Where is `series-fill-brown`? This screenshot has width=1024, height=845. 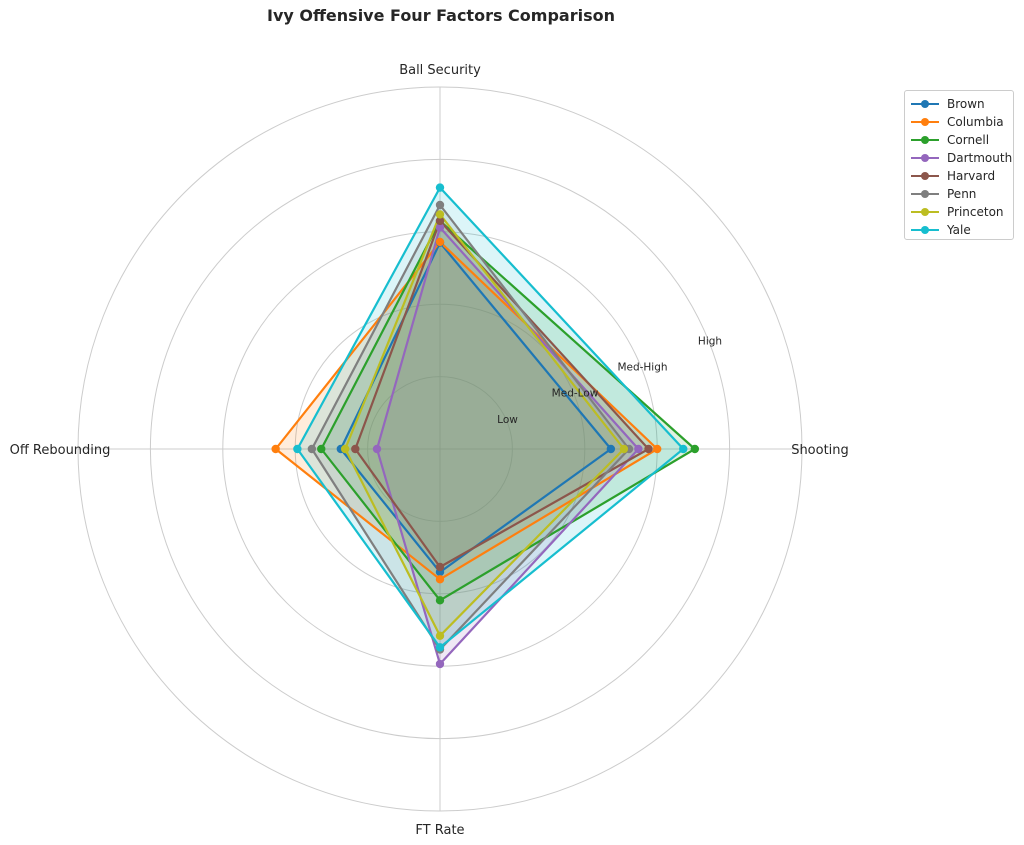 series-fill-brown is located at coordinates (475, 407).